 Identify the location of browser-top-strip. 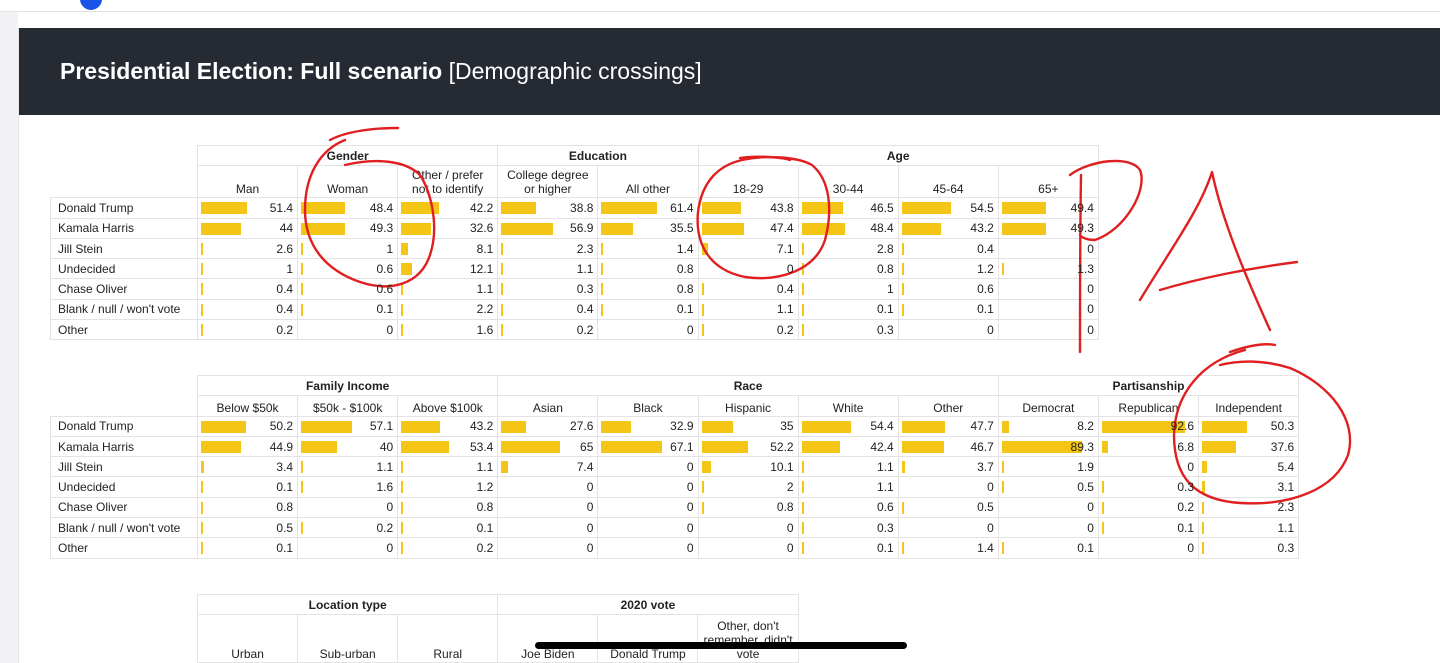
(720, 6).